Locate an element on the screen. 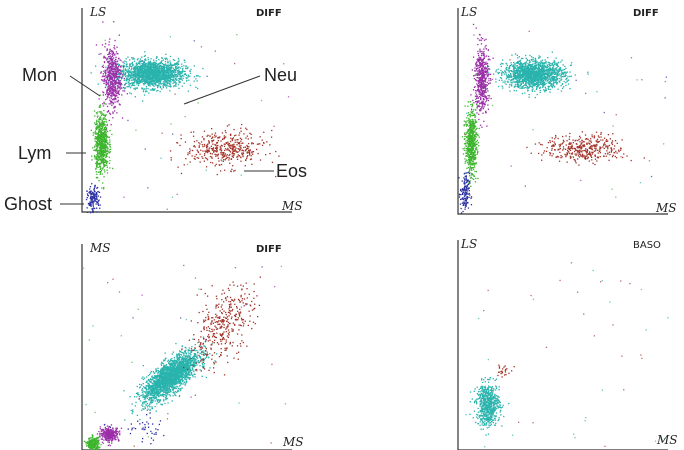 The height and width of the screenshot is (450, 684). series-lym is located at coordinates (102, 142).